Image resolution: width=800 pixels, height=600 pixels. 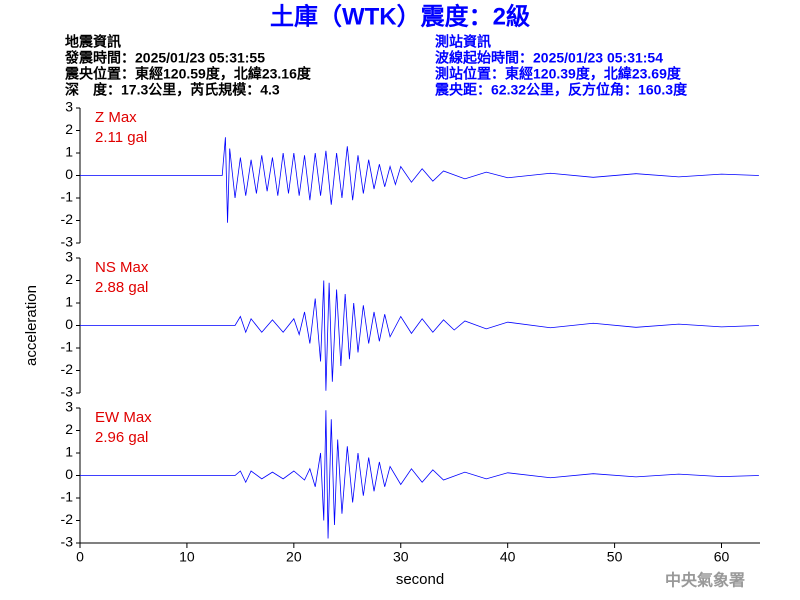 I want to click on annotation: 2.96 gal, so click(x=121, y=437).